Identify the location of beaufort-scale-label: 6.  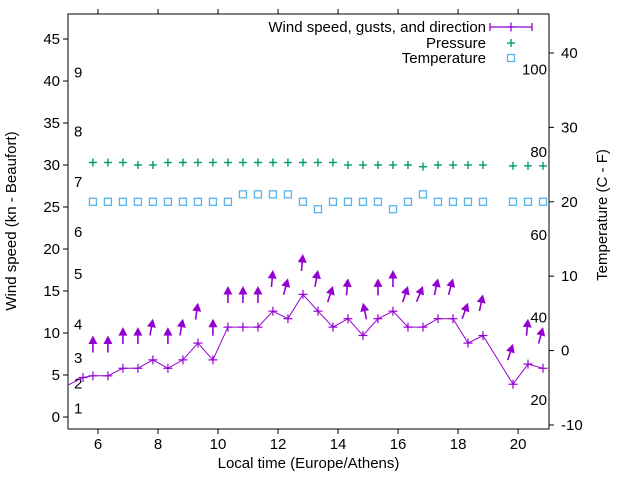
(78, 232).